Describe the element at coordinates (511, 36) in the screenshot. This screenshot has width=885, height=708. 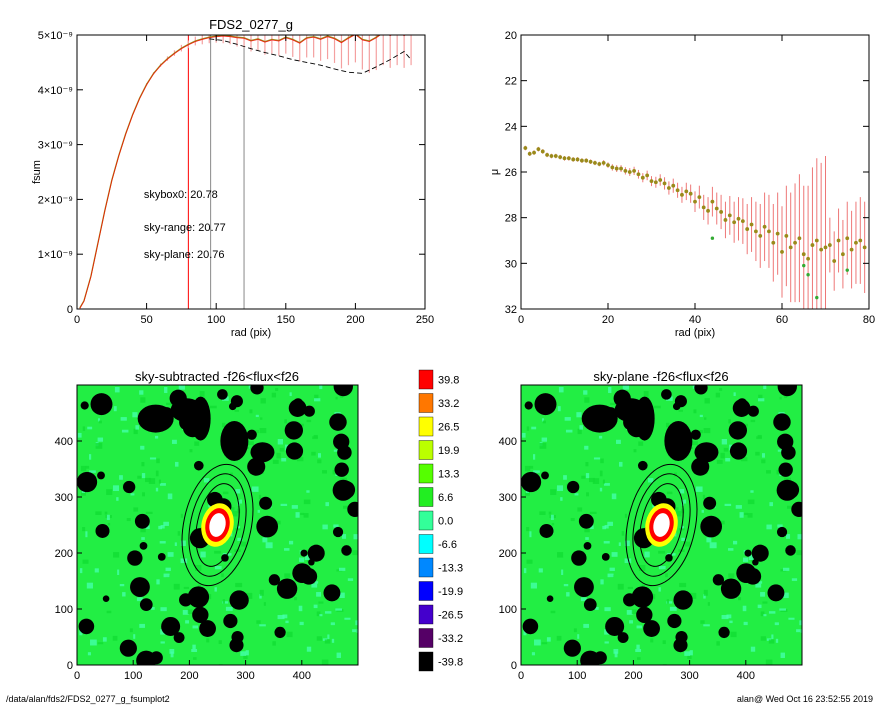
I see `mu-ytick-label-0: 20` at that location.